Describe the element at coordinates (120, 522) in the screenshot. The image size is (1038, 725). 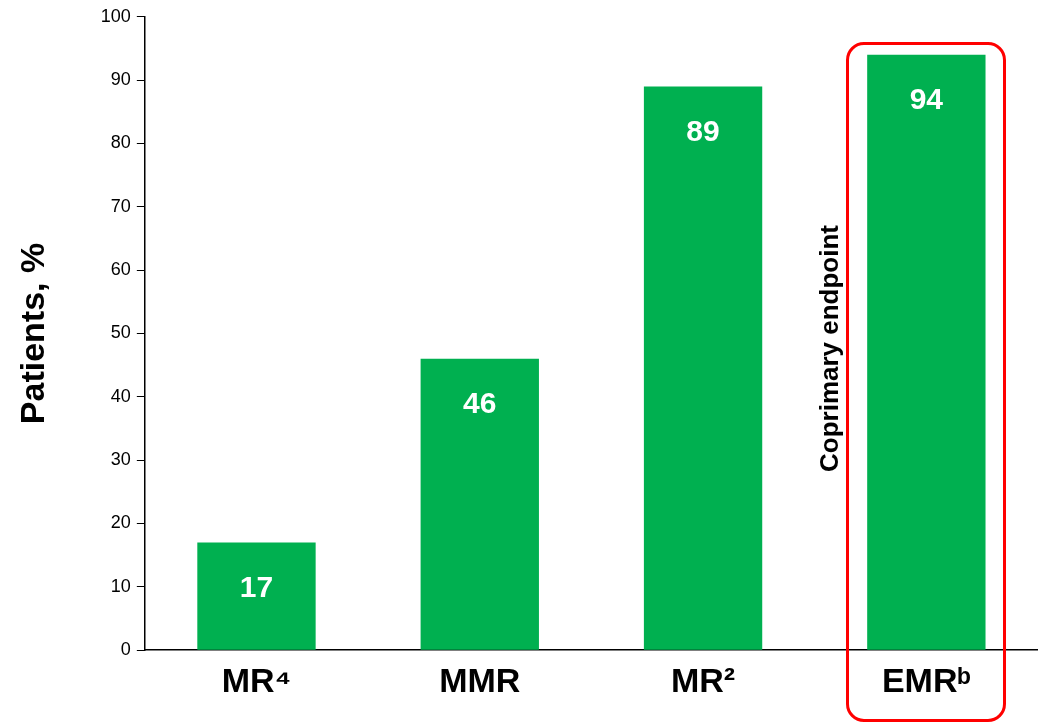
I see `y-tick-label: 20` at that location.